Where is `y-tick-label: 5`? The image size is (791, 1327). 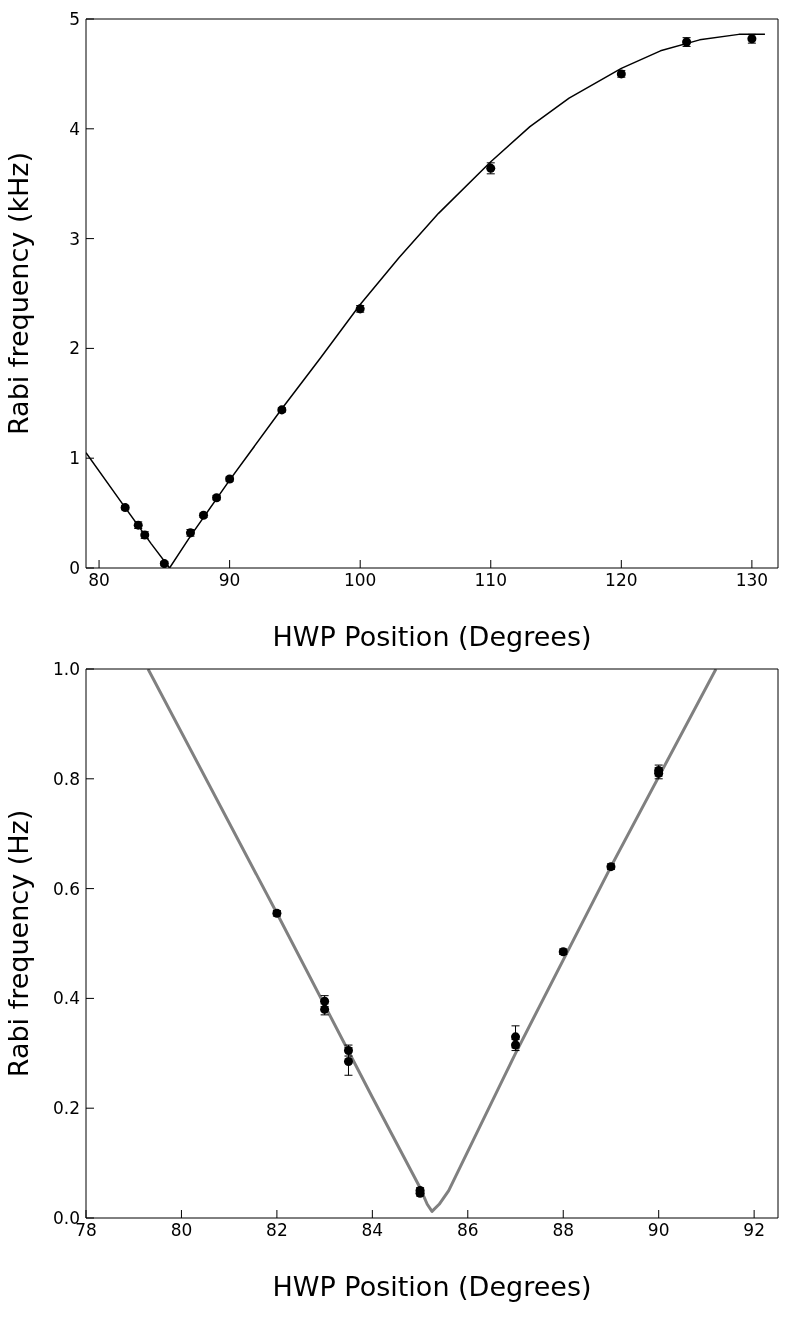
y-tick-label: 5 is located at coordinates (74, 19).